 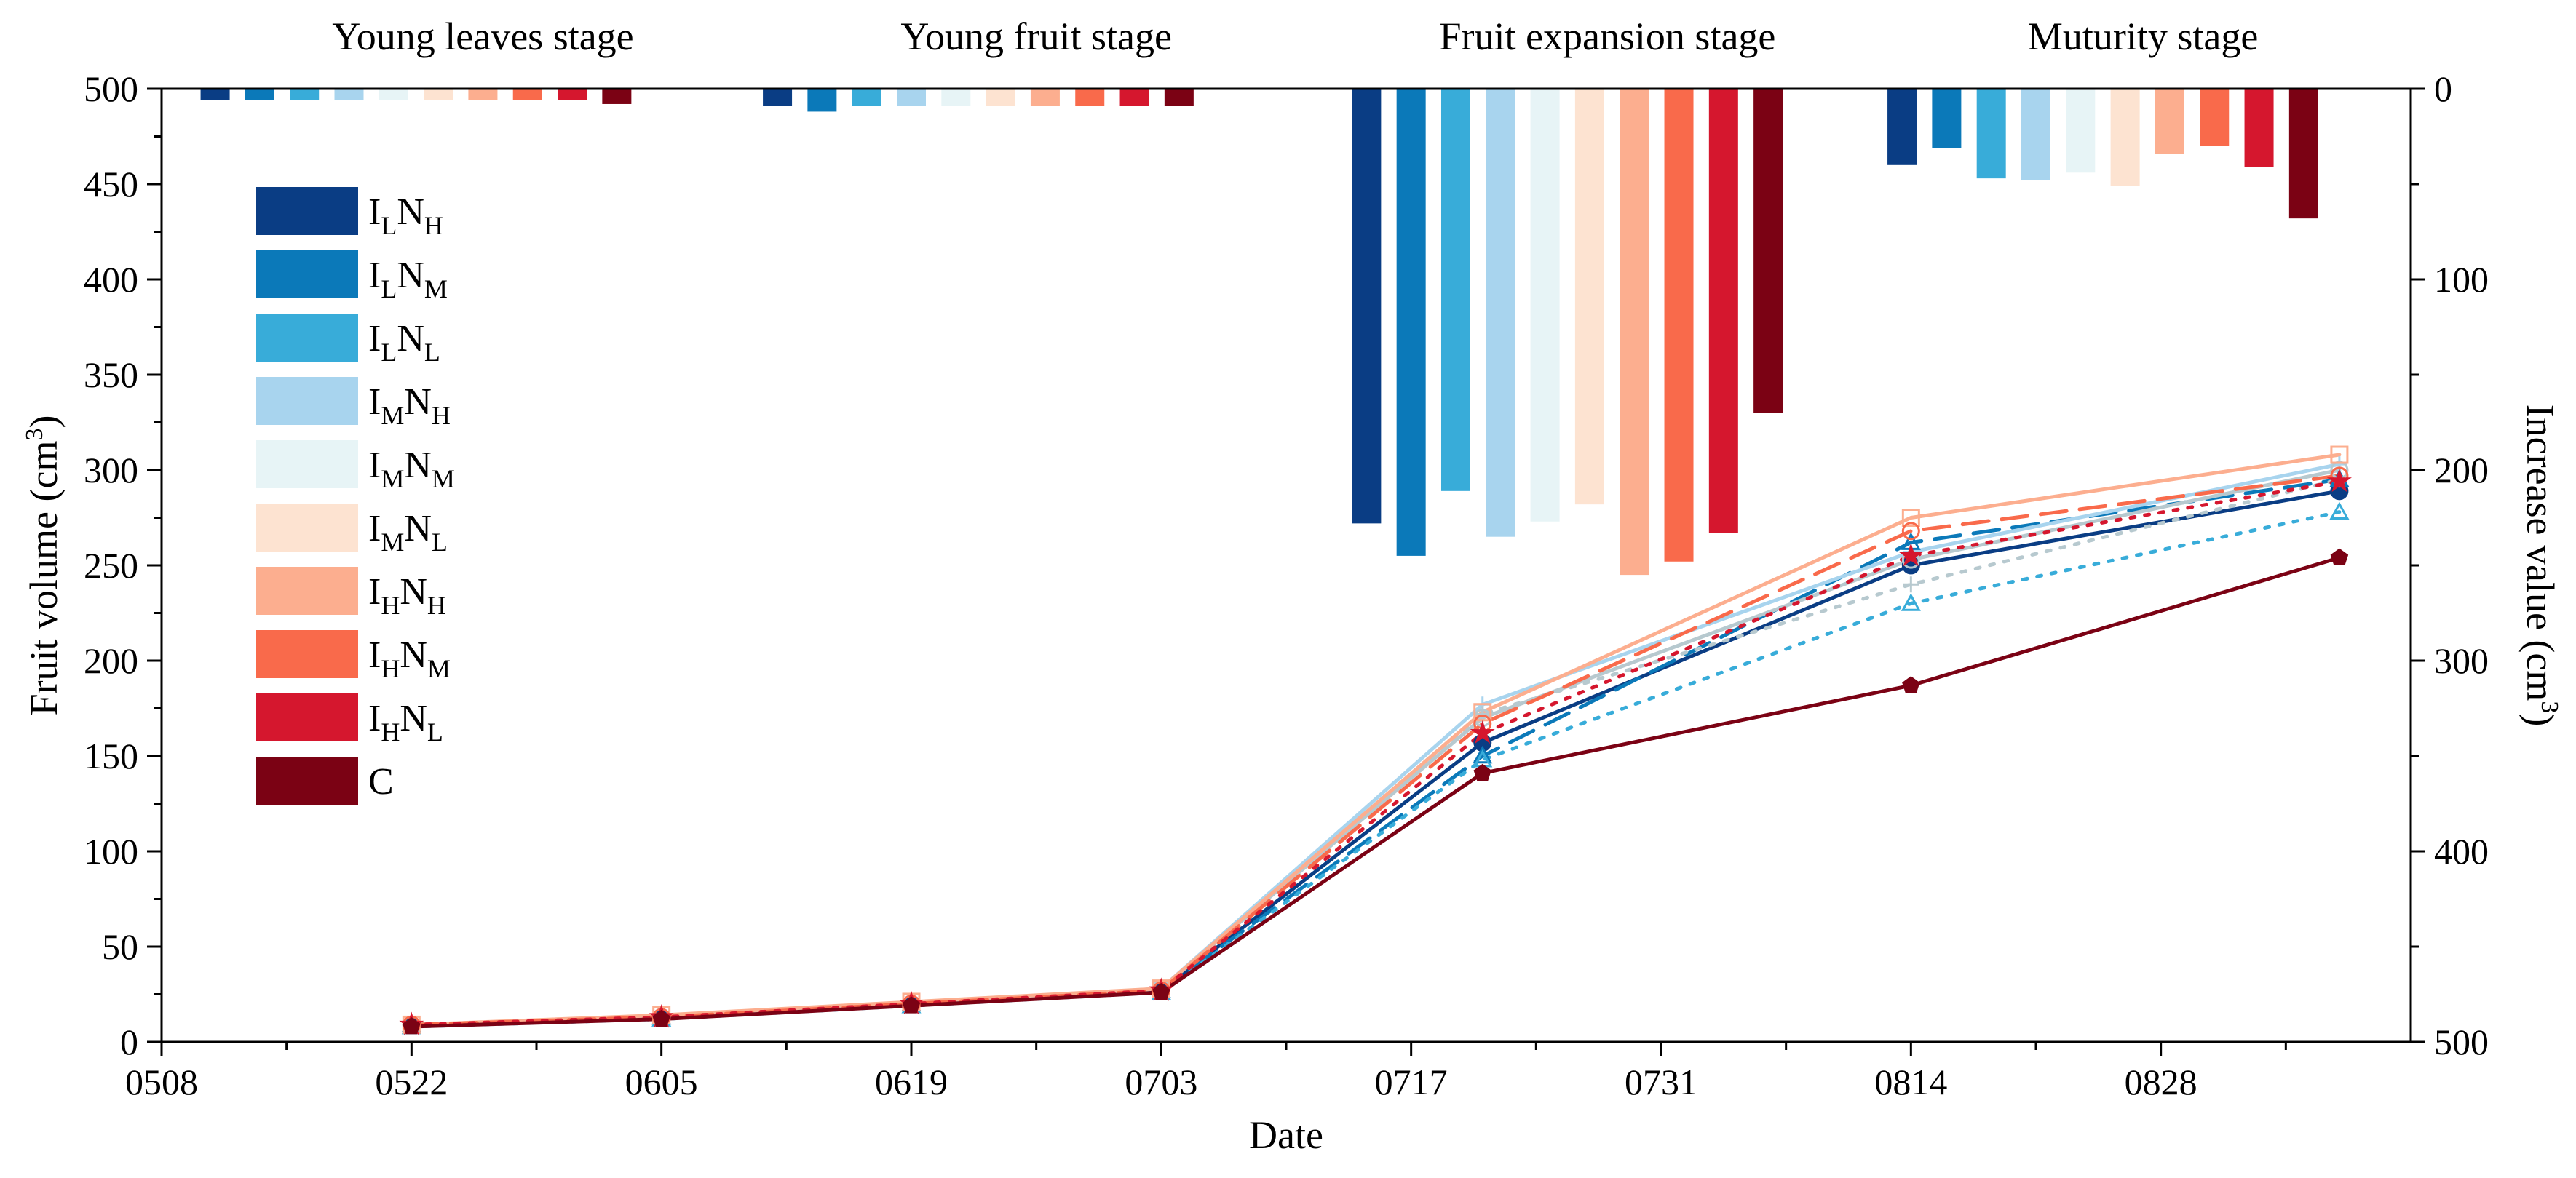 I want to click on y-axis-right-title-sup: 3, so click(x=2549, y=707).